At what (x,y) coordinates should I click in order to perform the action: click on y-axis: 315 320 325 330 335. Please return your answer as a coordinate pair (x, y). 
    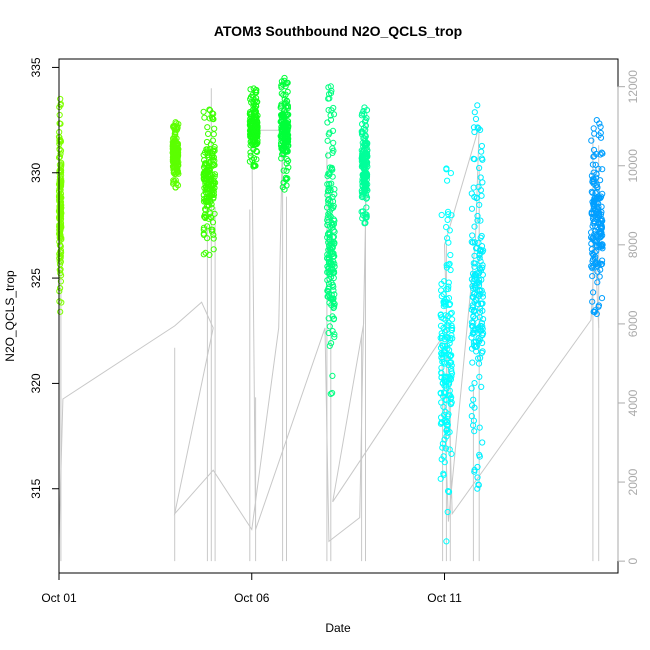
    Looking at the image, I should click on (44, 278).